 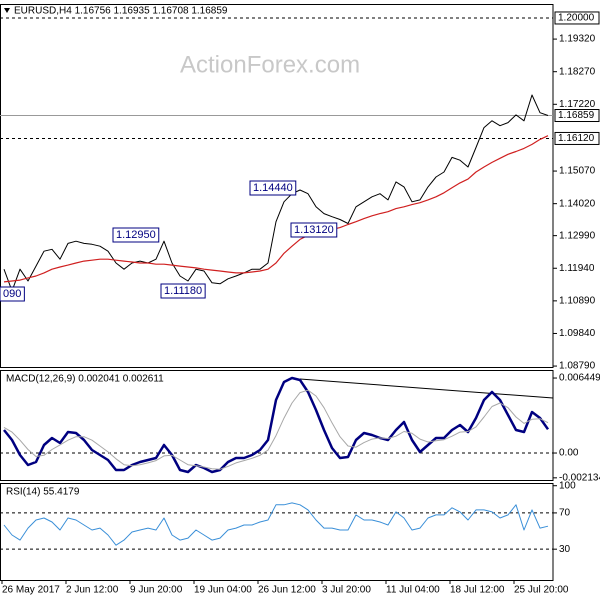 I want to click on y-tick-label: 1.09840, so click(x=577, y=333).